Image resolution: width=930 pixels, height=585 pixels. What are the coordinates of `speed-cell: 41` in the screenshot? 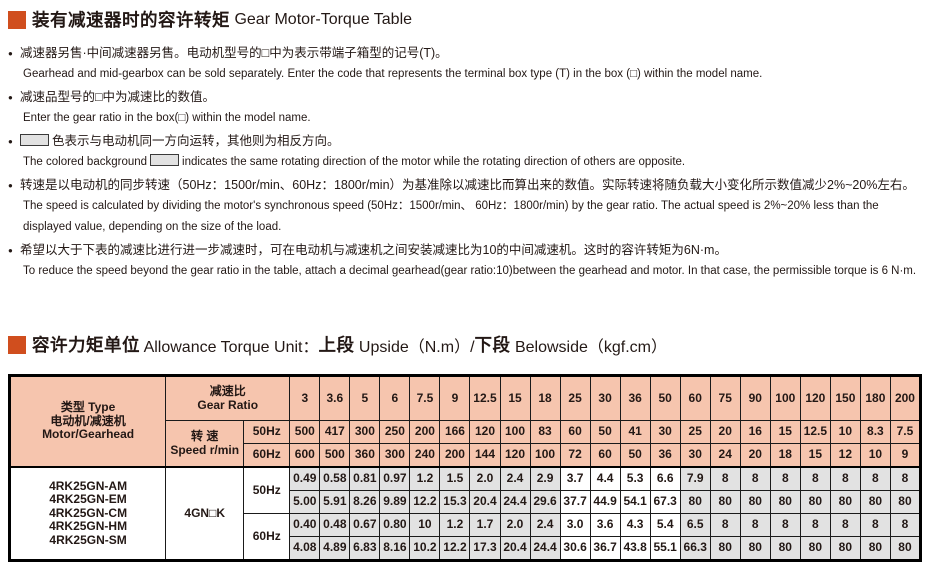 It's located at (635, 432).